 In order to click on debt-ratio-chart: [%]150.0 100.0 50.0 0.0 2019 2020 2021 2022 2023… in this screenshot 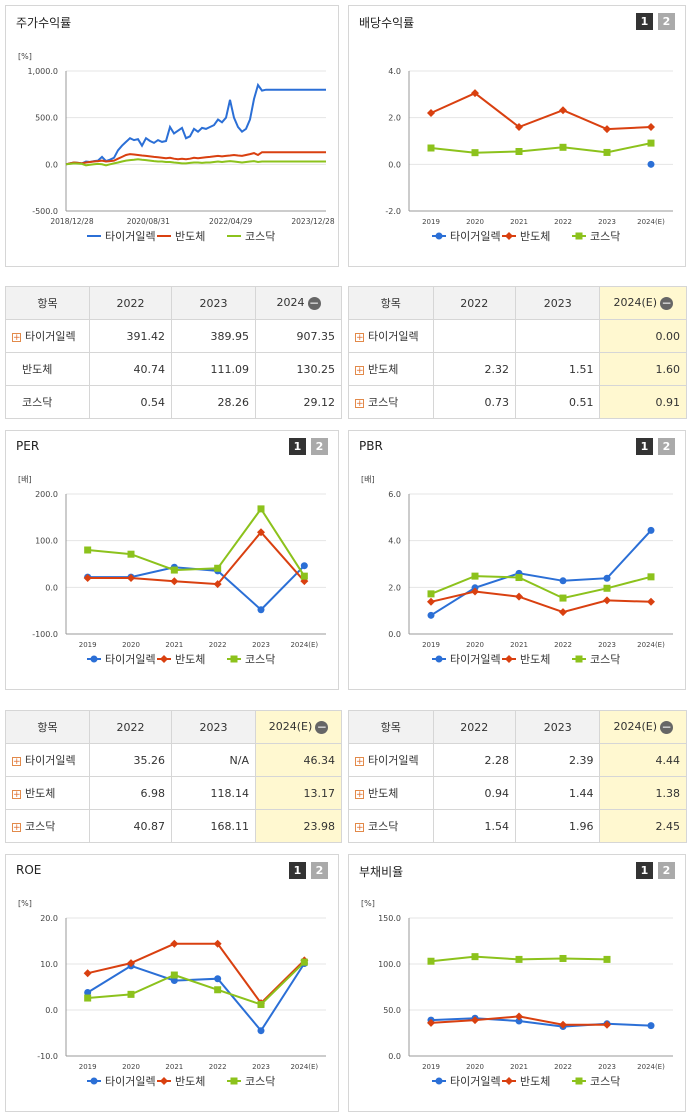, I will do `click(517, 993)`.